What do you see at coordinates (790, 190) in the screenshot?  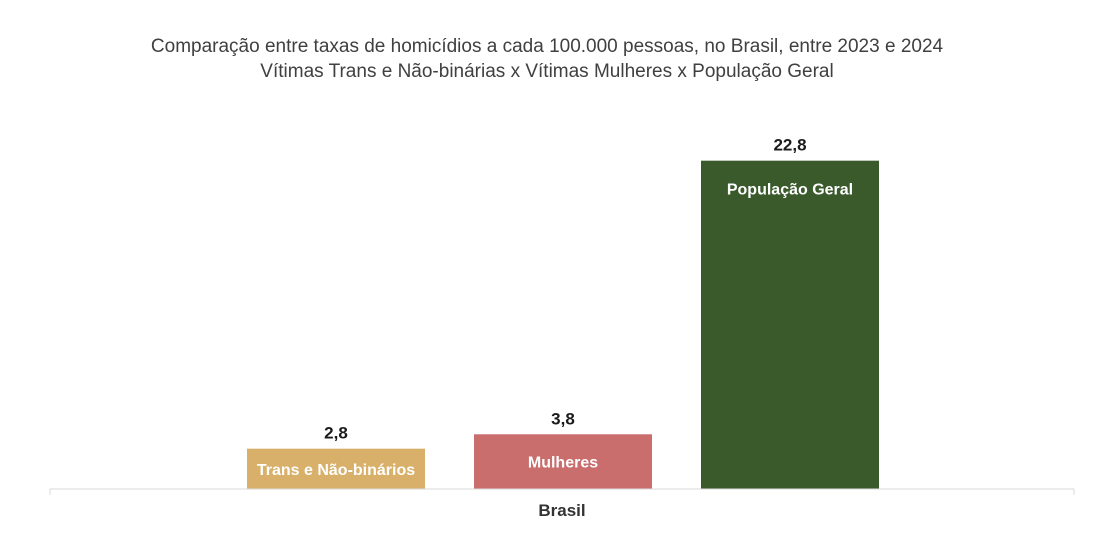 I see `series-label-populacao-geral: População Geral` at bounding box center [790, 190].